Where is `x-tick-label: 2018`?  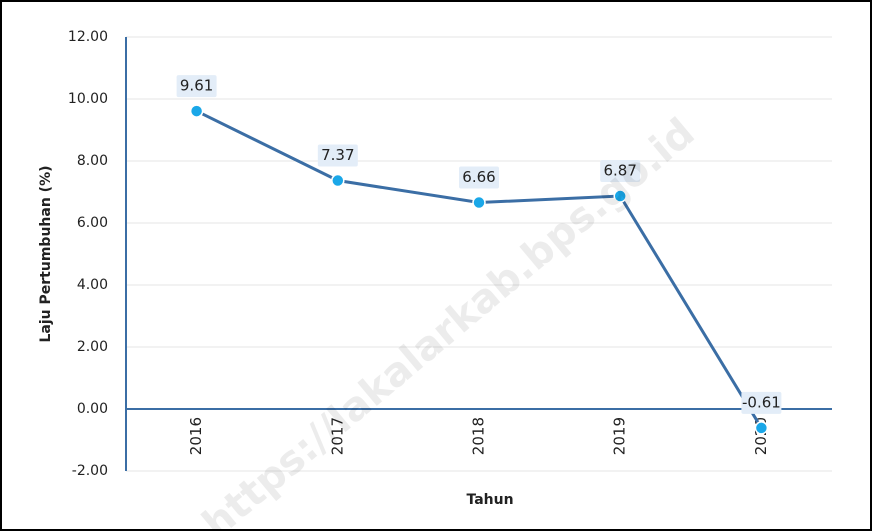
x-tick-label: 2018 is located at coordinates (479, 436).